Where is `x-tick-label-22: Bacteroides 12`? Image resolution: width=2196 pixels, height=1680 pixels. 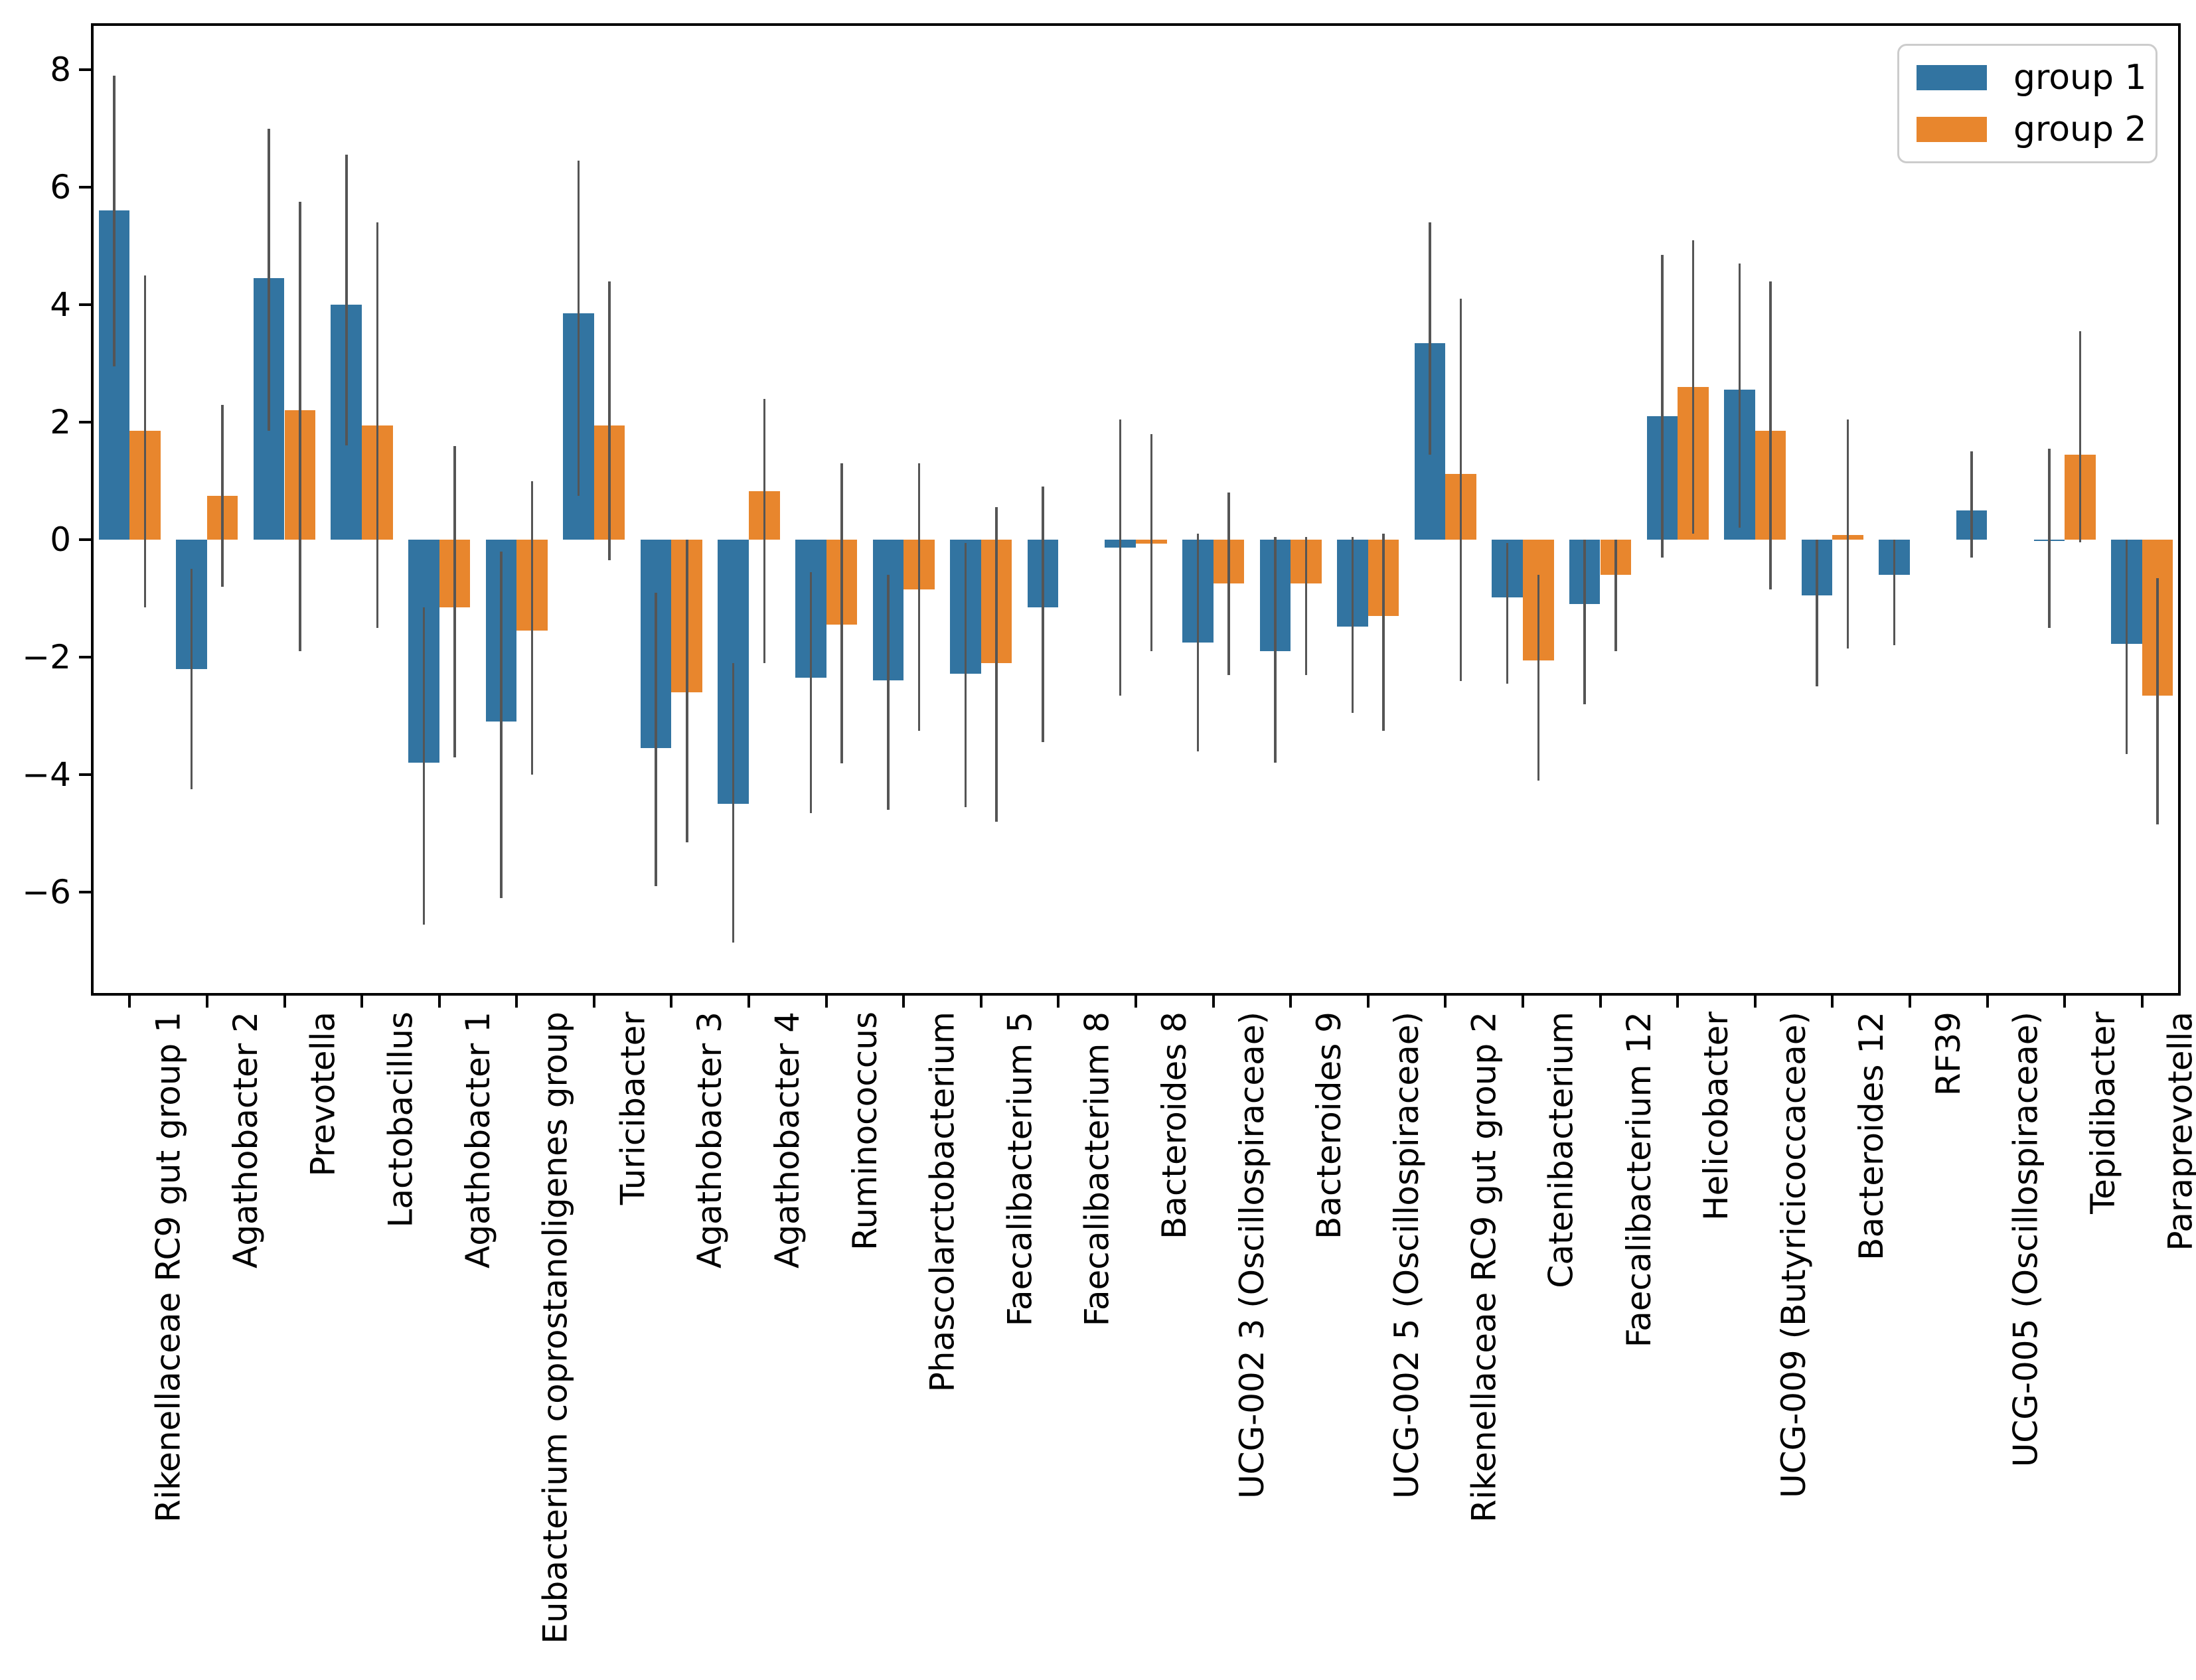
x-tick-label-22: Bacteroides 12 is located at coordinates (1871, 1136).